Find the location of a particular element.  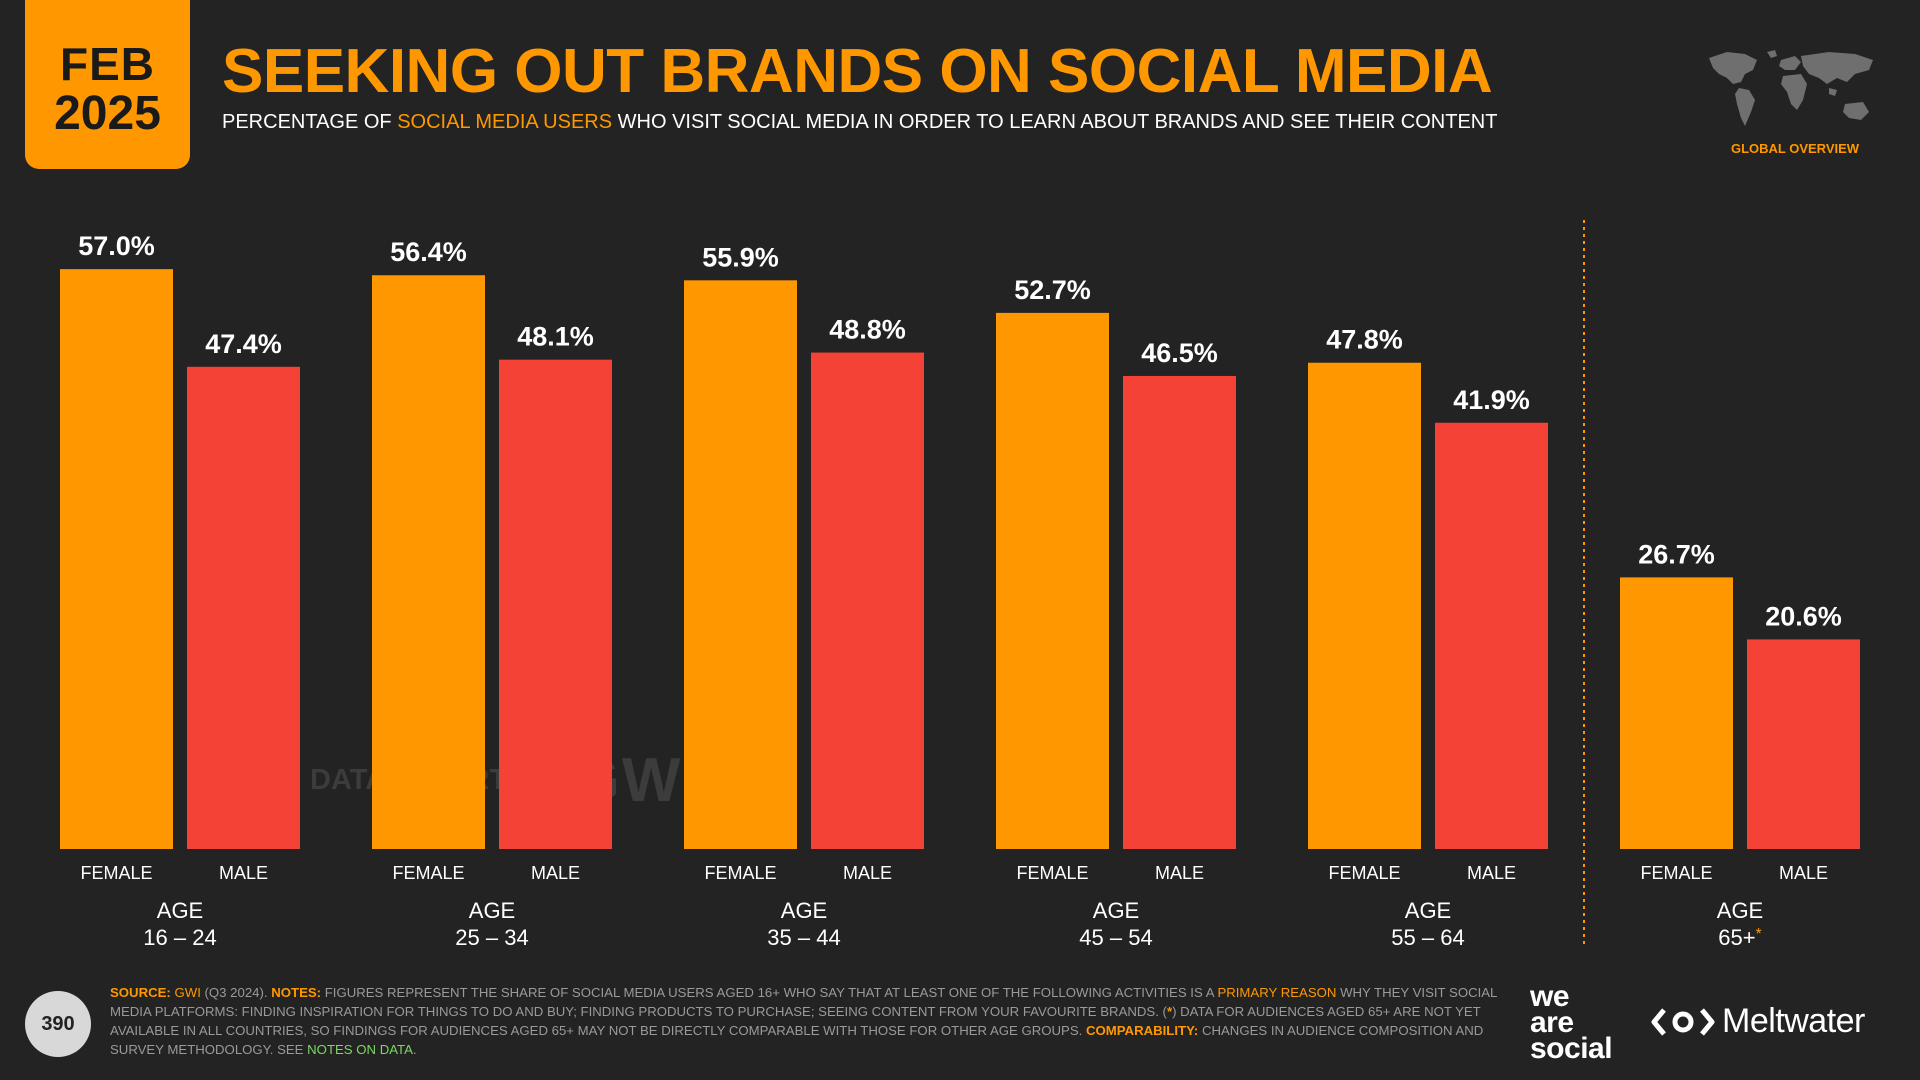

data-label-female: 47.8% is located at coordinates (1364, 340).